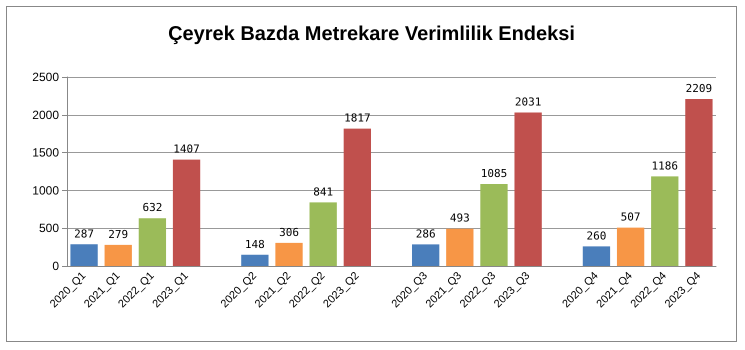 The image size is (745, 350). What do you see at coordinates (56, 266) in the screenshot?
I see `y-tick-label: 0` at bounding box center [56, 266].